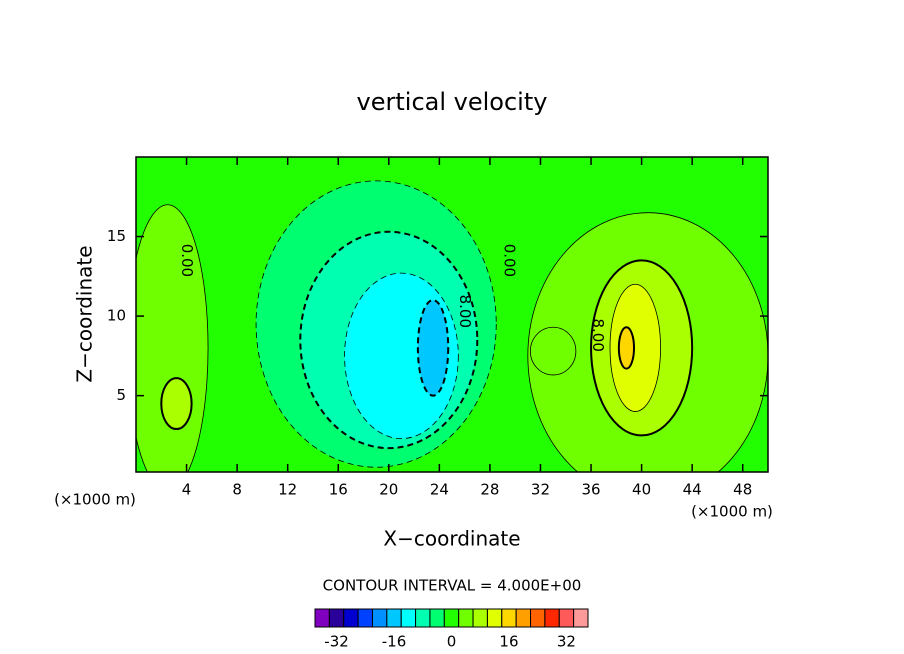  Describe the element at coordinates (590, 490) in the screenshot. I see `x-tick-label: 36` at that location.